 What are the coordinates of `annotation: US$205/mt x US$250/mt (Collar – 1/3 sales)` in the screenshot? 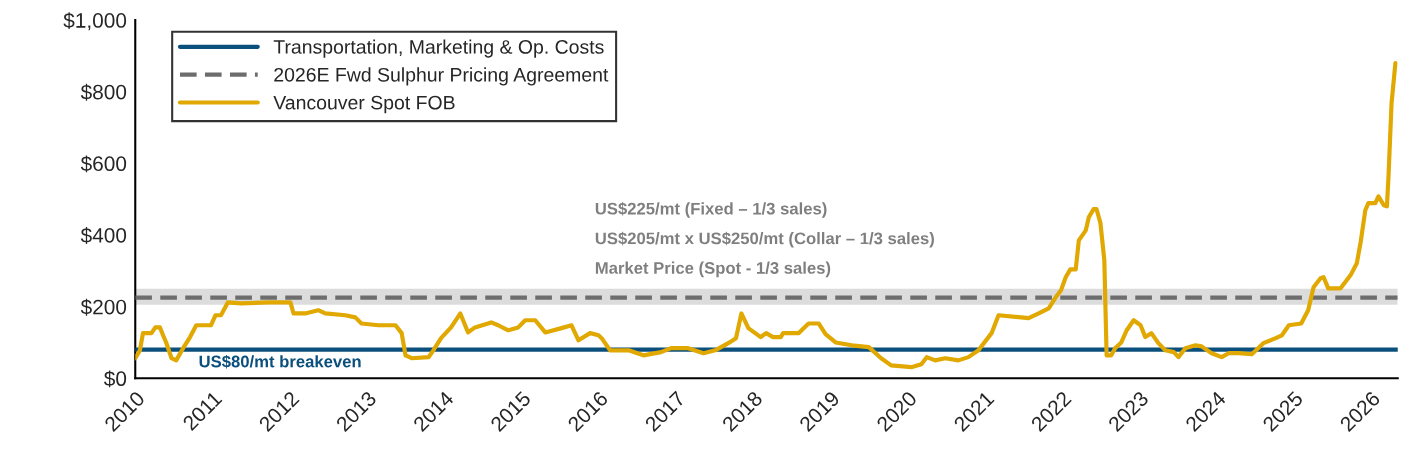 It's located at (764, 239).